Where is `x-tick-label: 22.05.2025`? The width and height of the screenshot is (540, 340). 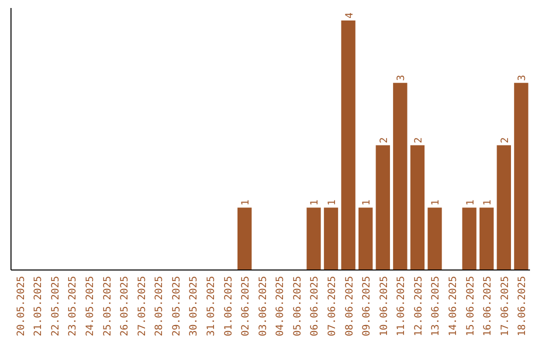 x-tick-label: 22.05.2025 is located at coordinates (56, 306).